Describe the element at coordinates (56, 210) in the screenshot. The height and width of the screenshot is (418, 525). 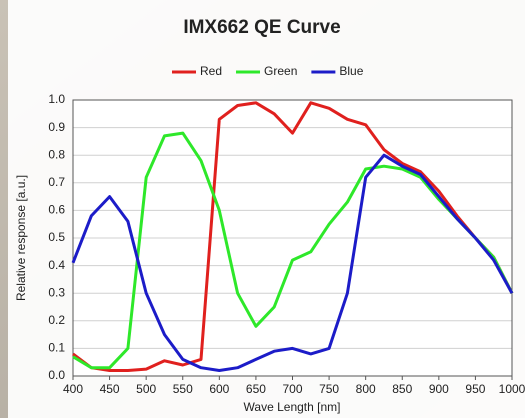
I see `y-tick-label: 0.6` at that location.